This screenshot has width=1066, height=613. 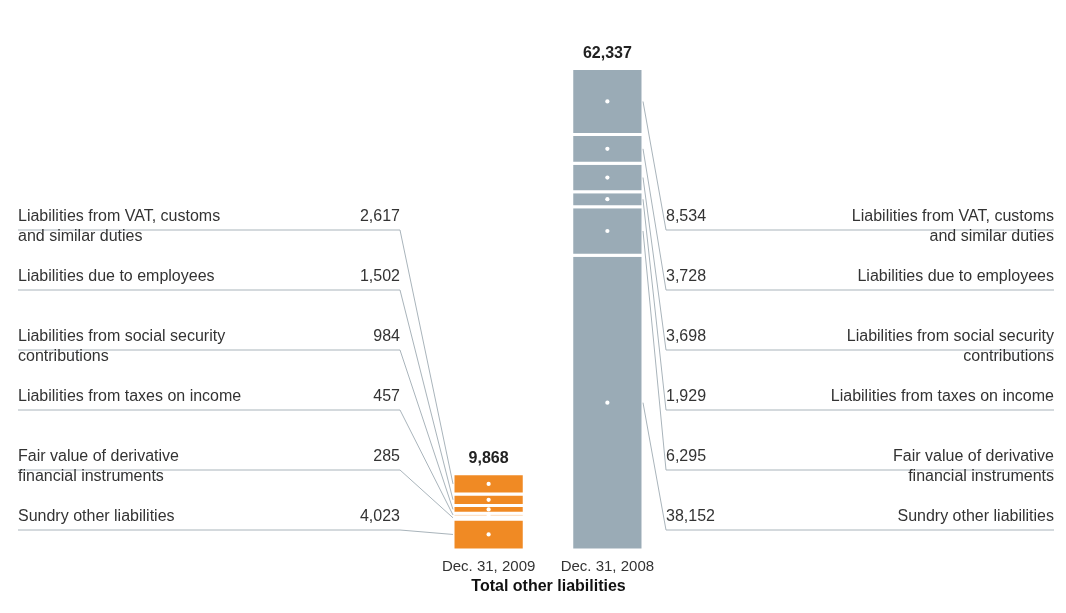 I want to click on x-tick-label: Dec. 31, 2009, so click(x=488, y=565).